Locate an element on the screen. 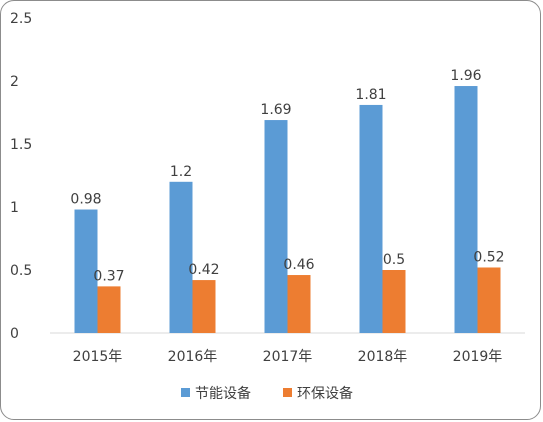  data-label: 0.46 is located at coordinates (298, 265).